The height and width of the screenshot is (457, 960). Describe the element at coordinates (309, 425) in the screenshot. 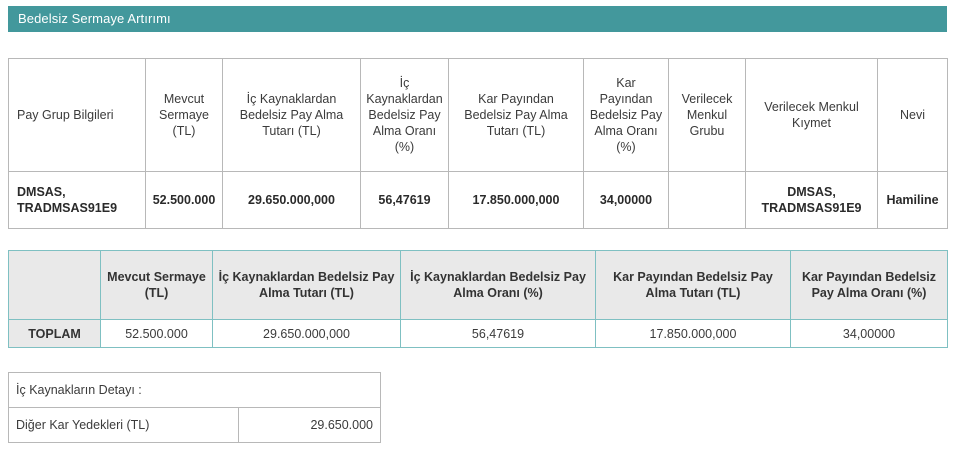

I see `detail-row-value: 29.650.000` at that location.